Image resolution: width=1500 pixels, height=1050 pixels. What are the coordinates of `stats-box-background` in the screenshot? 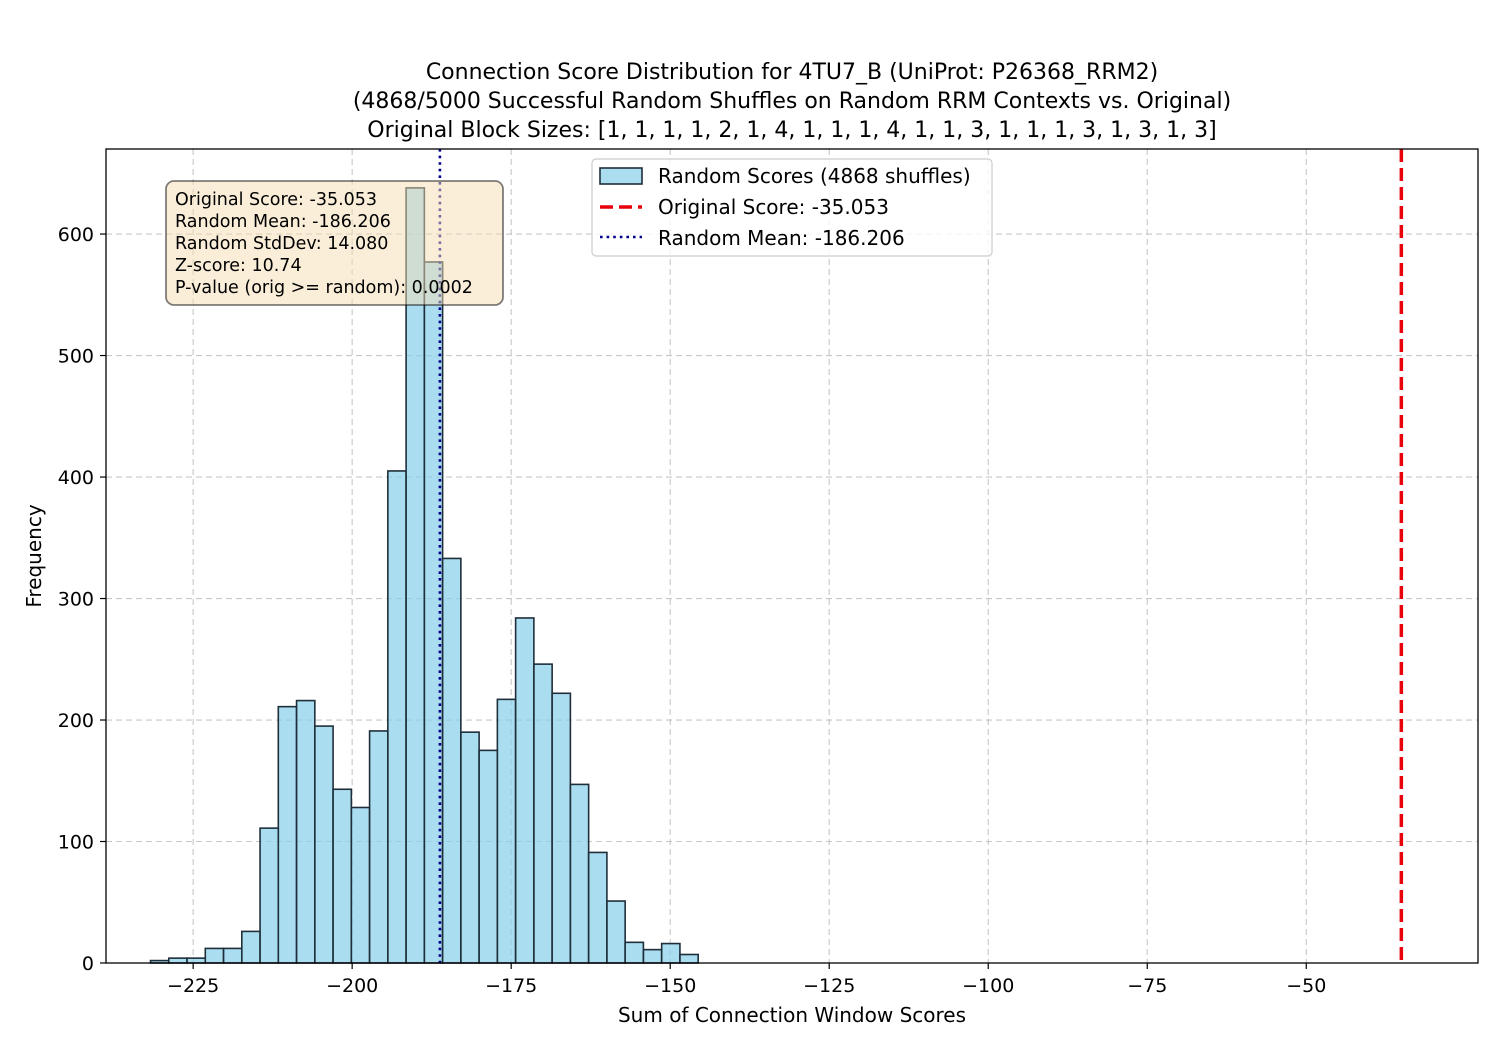 It's located at (334, 243).